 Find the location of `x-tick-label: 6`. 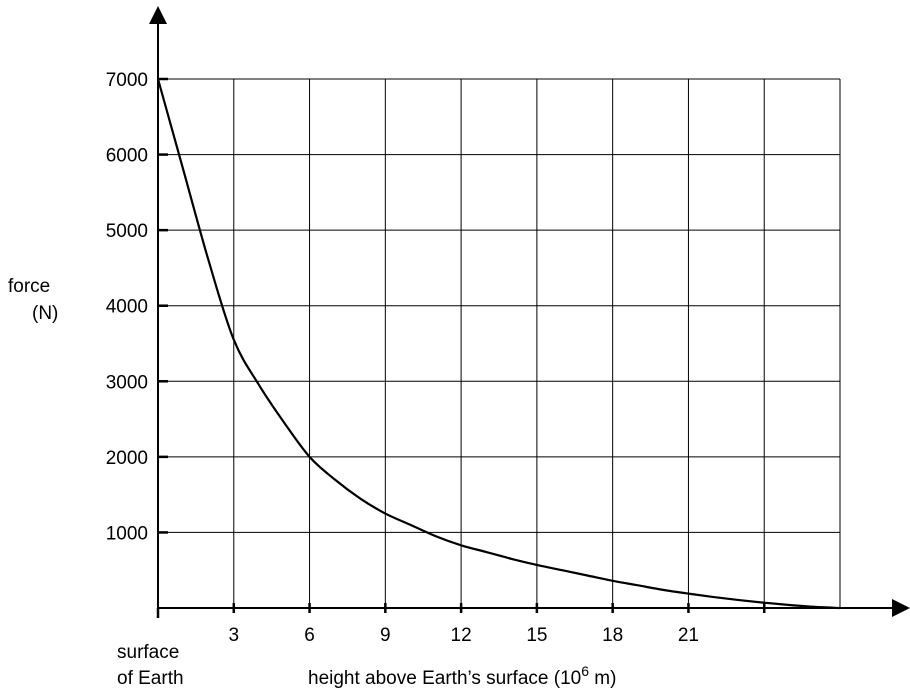

x-tick-label: 6 is located at coordinates (309, 635).